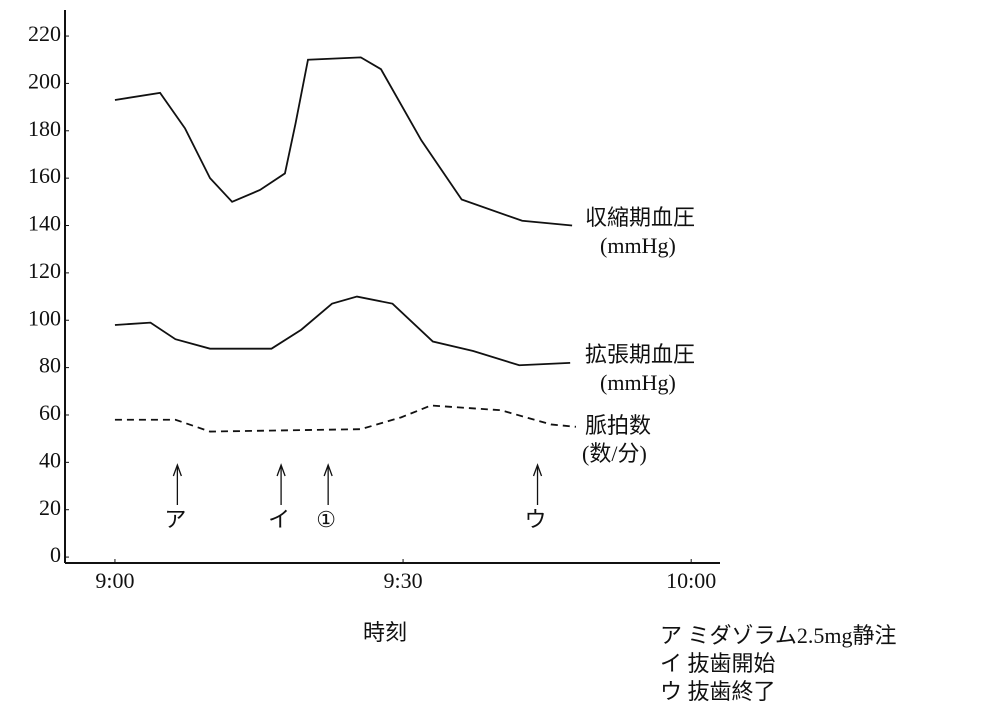 Image resolution: width=985 pixels, height=716 pixels. What do you see at coordinates (44, 175) in the screenshot?
I see `y-tick-label: 160` at bounding box center [44, 175].